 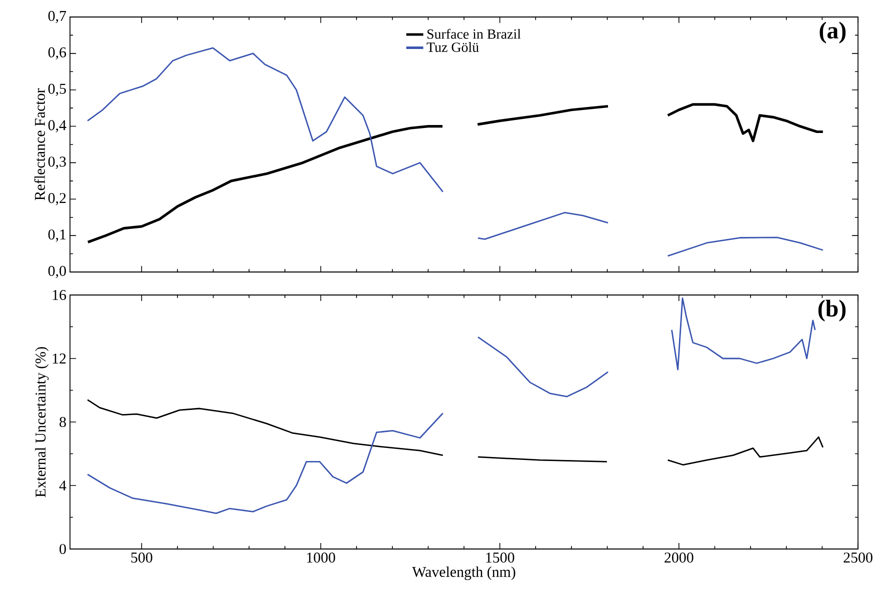 What do you see at coordinates (63, 422) in the screenshot?
I see `y-tick-label: 8` at bounding box center [63, 422].